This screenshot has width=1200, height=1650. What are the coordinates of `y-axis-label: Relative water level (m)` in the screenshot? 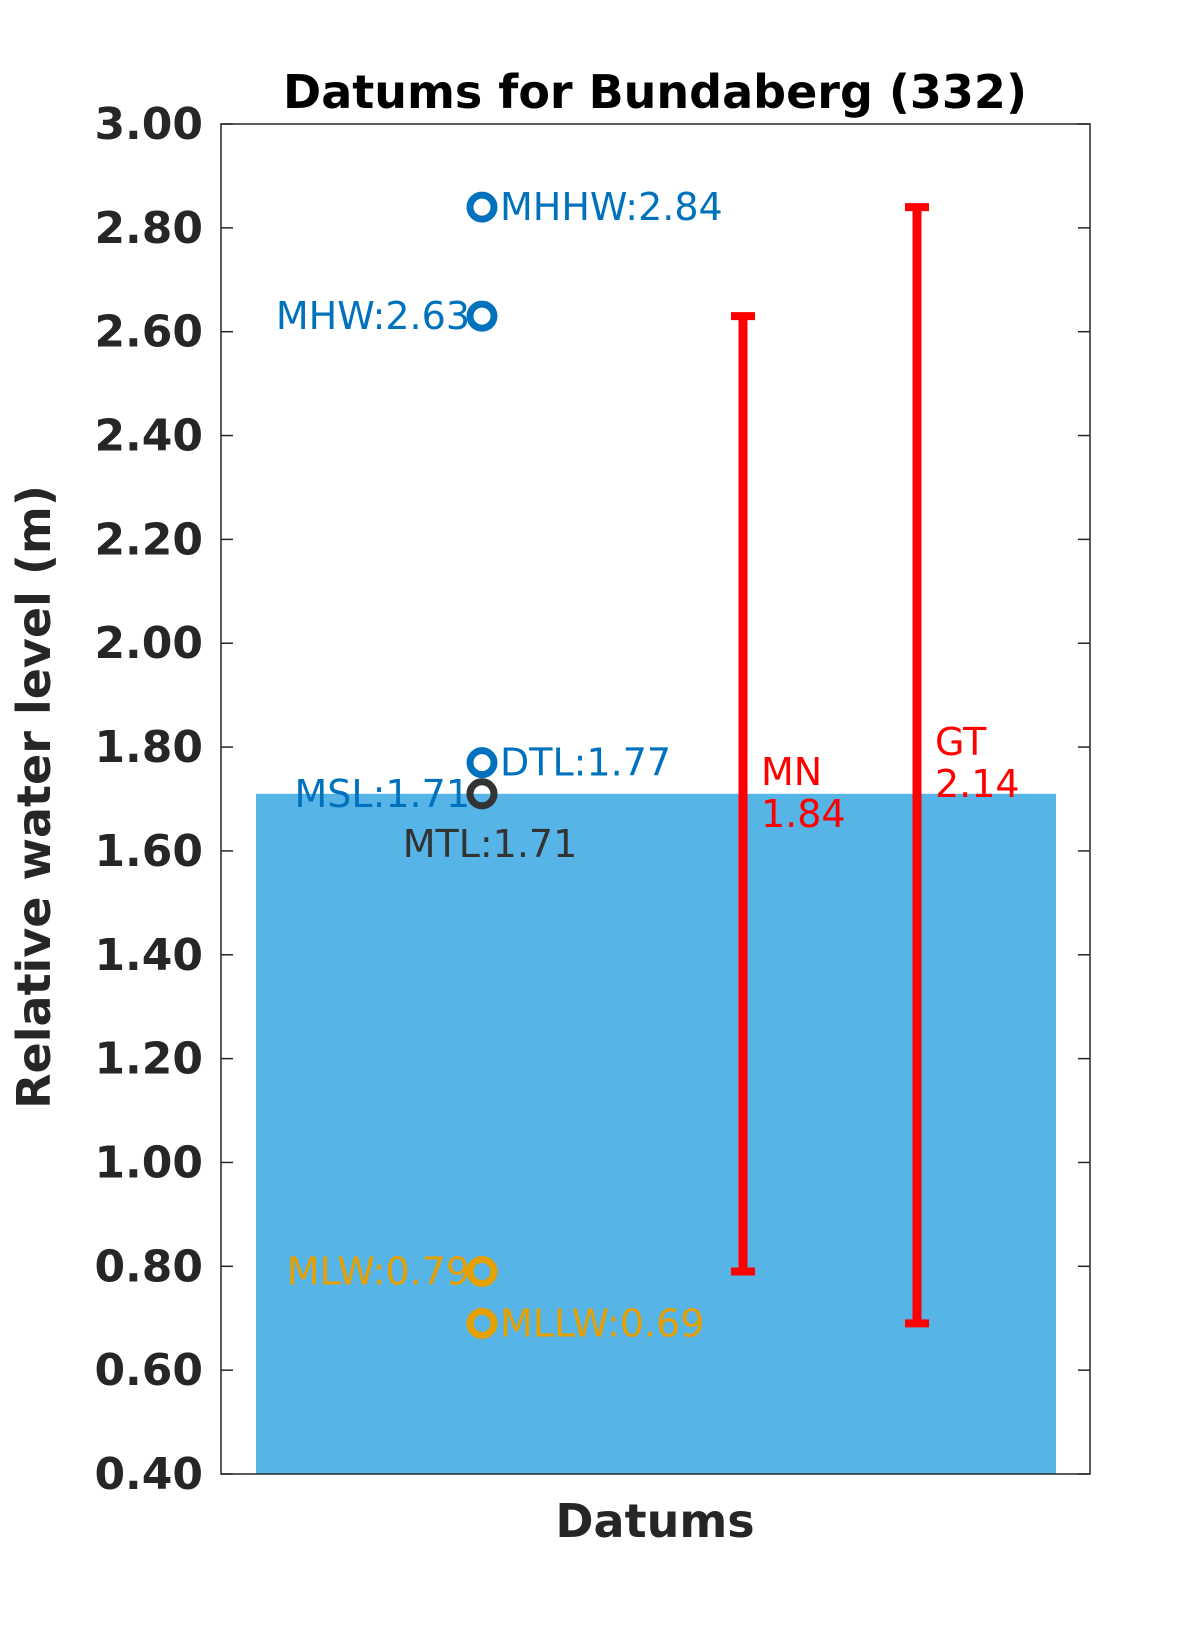 It's located at (34, 797).